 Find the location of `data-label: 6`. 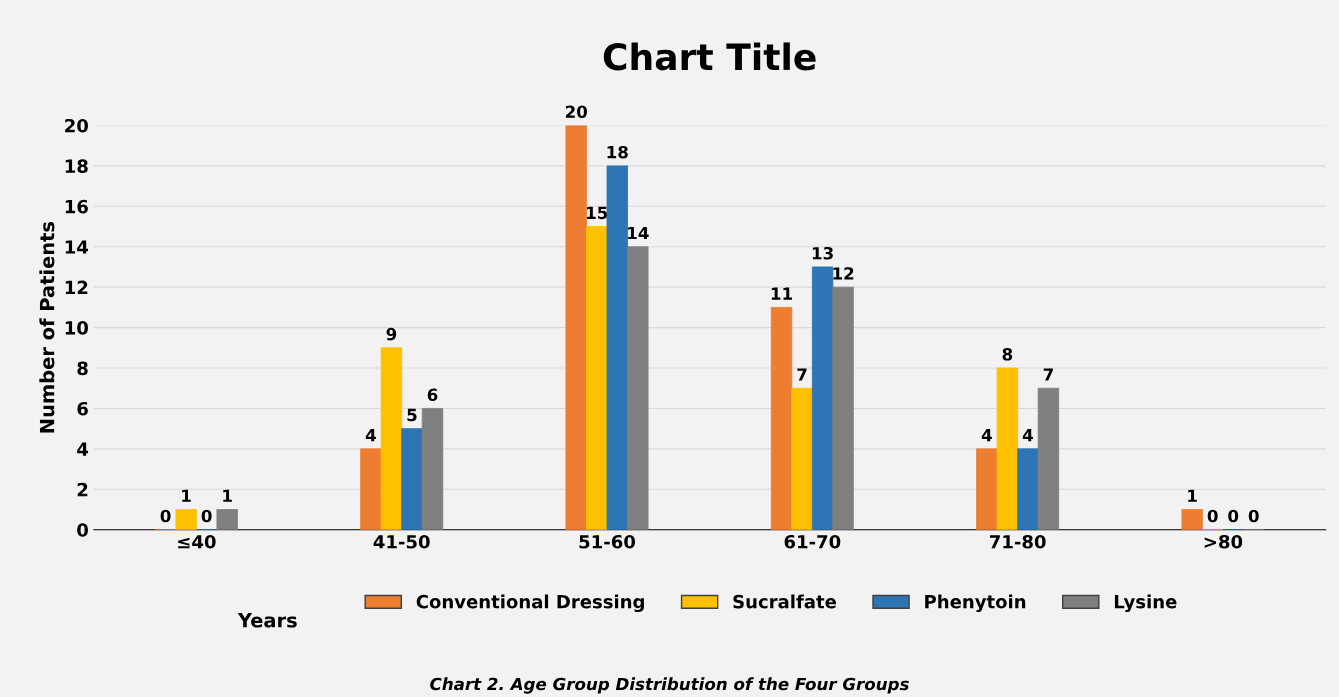

data-label: 6 is located at coordinates (432, 395).